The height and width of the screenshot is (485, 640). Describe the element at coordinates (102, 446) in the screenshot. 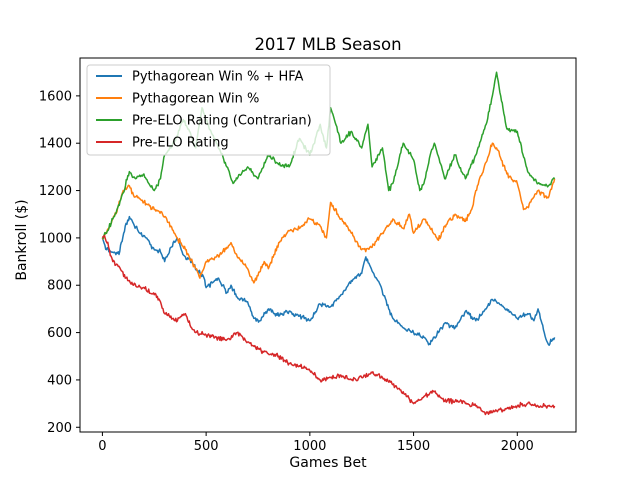

I see `x-tick-label: 0` at that location.